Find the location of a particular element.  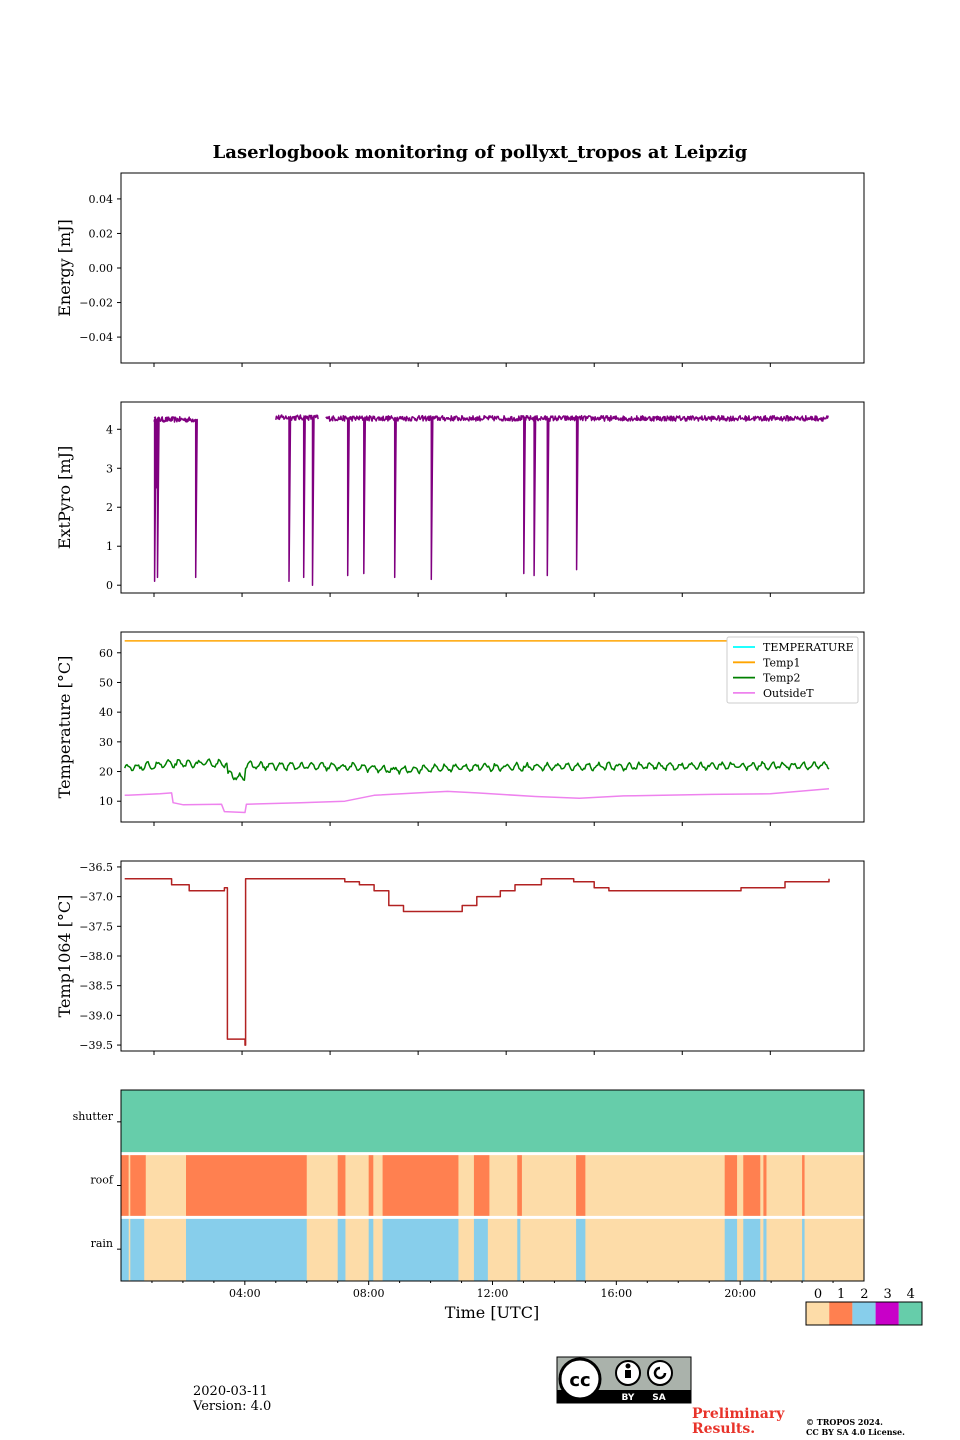

y-tick-label: 60 is located at coordinates (106, 653).